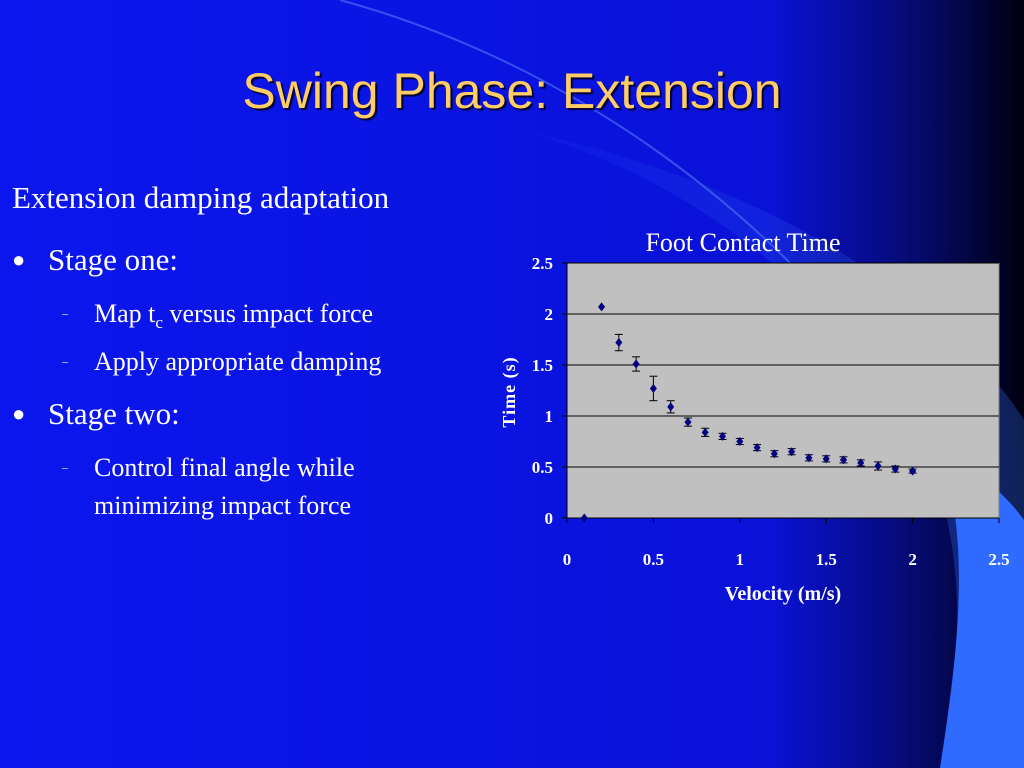  I want to click on x-tick-label: 0, so click(567, 559).